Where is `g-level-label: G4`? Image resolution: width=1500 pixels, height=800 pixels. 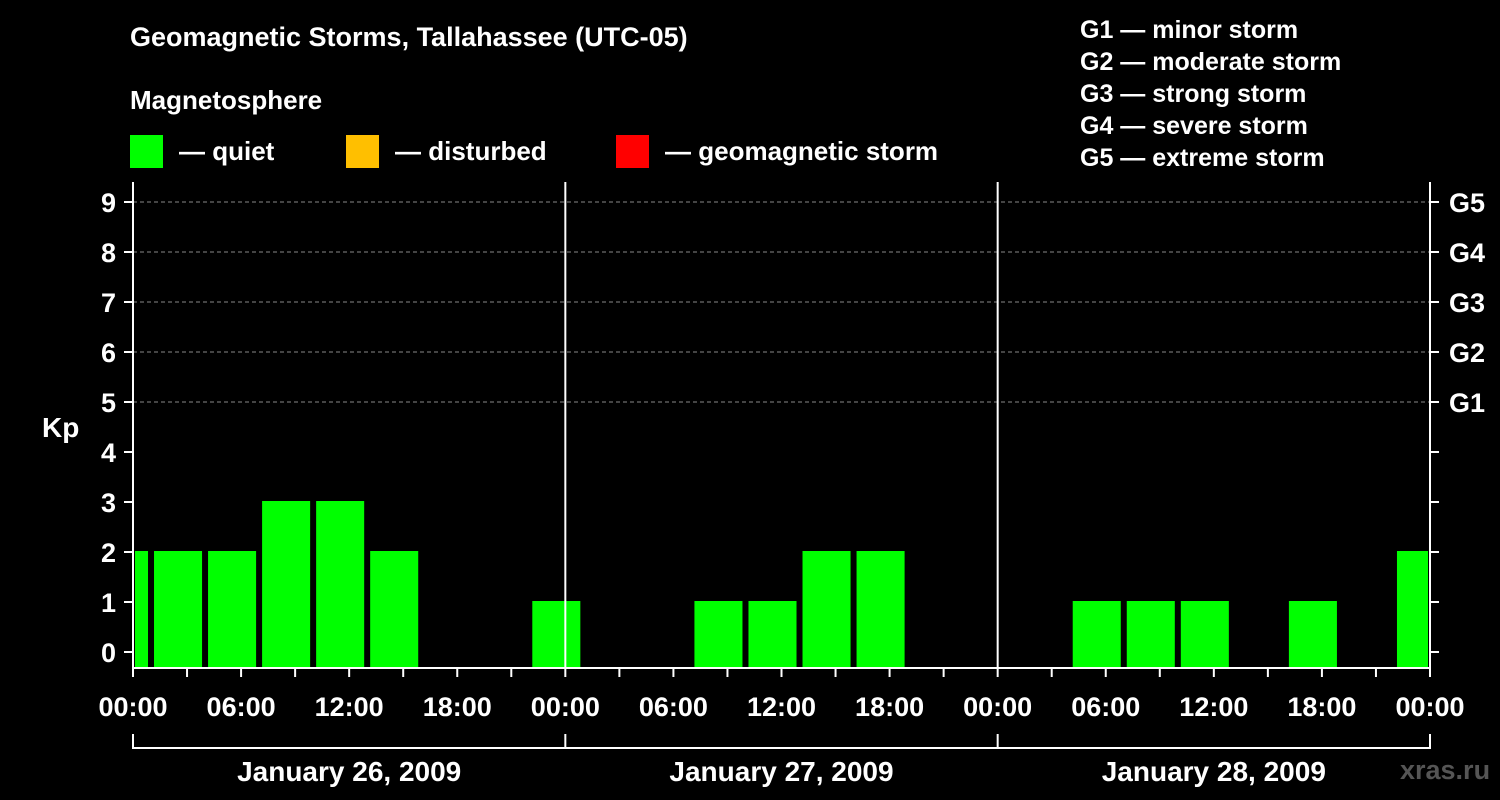
g-level-label: G4 is located at coordinates (1467, 253).